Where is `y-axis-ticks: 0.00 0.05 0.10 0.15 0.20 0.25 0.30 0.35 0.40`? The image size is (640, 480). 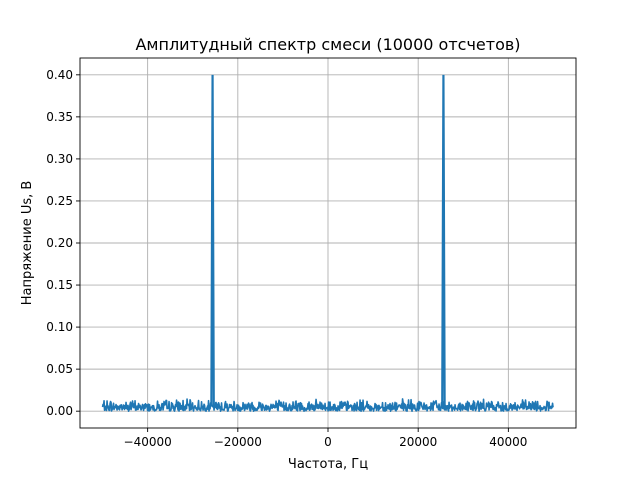 y-axis-ticks: 0.00 0.05 0.10 0.15 0.20 0.25 0.30 0.35 0.40 is located at coordinates (63, 243).